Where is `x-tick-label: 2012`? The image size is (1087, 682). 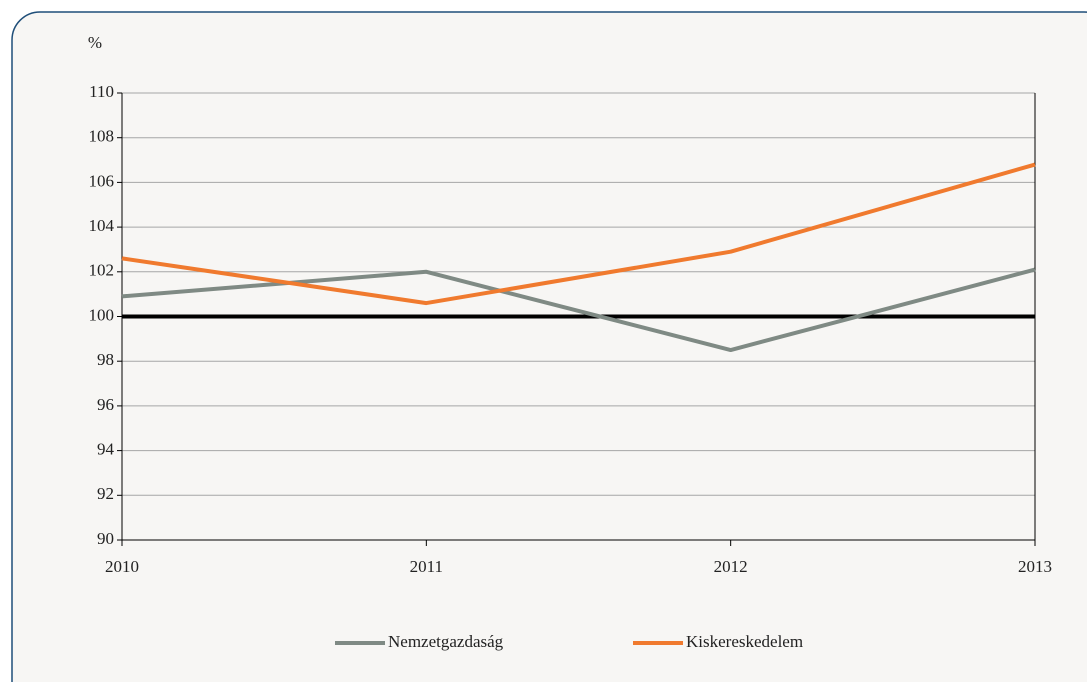
x-tick-label: 2012 is located at coordinates (731, 566).